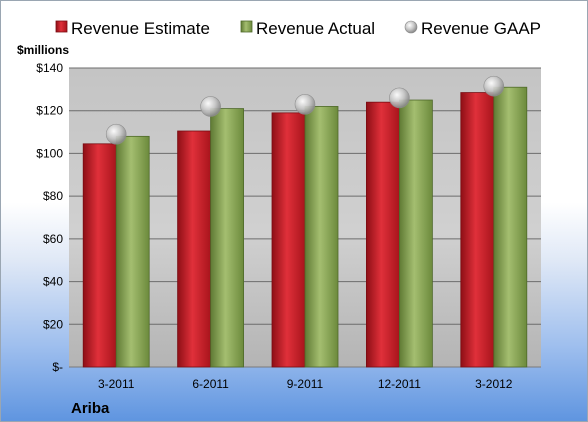 The width and height of the screenshot is (588, 422). What do you see at coordinates (90, 408) in the screenshot?
I see `company-name: Ariba` at bounding box center [90, 408].